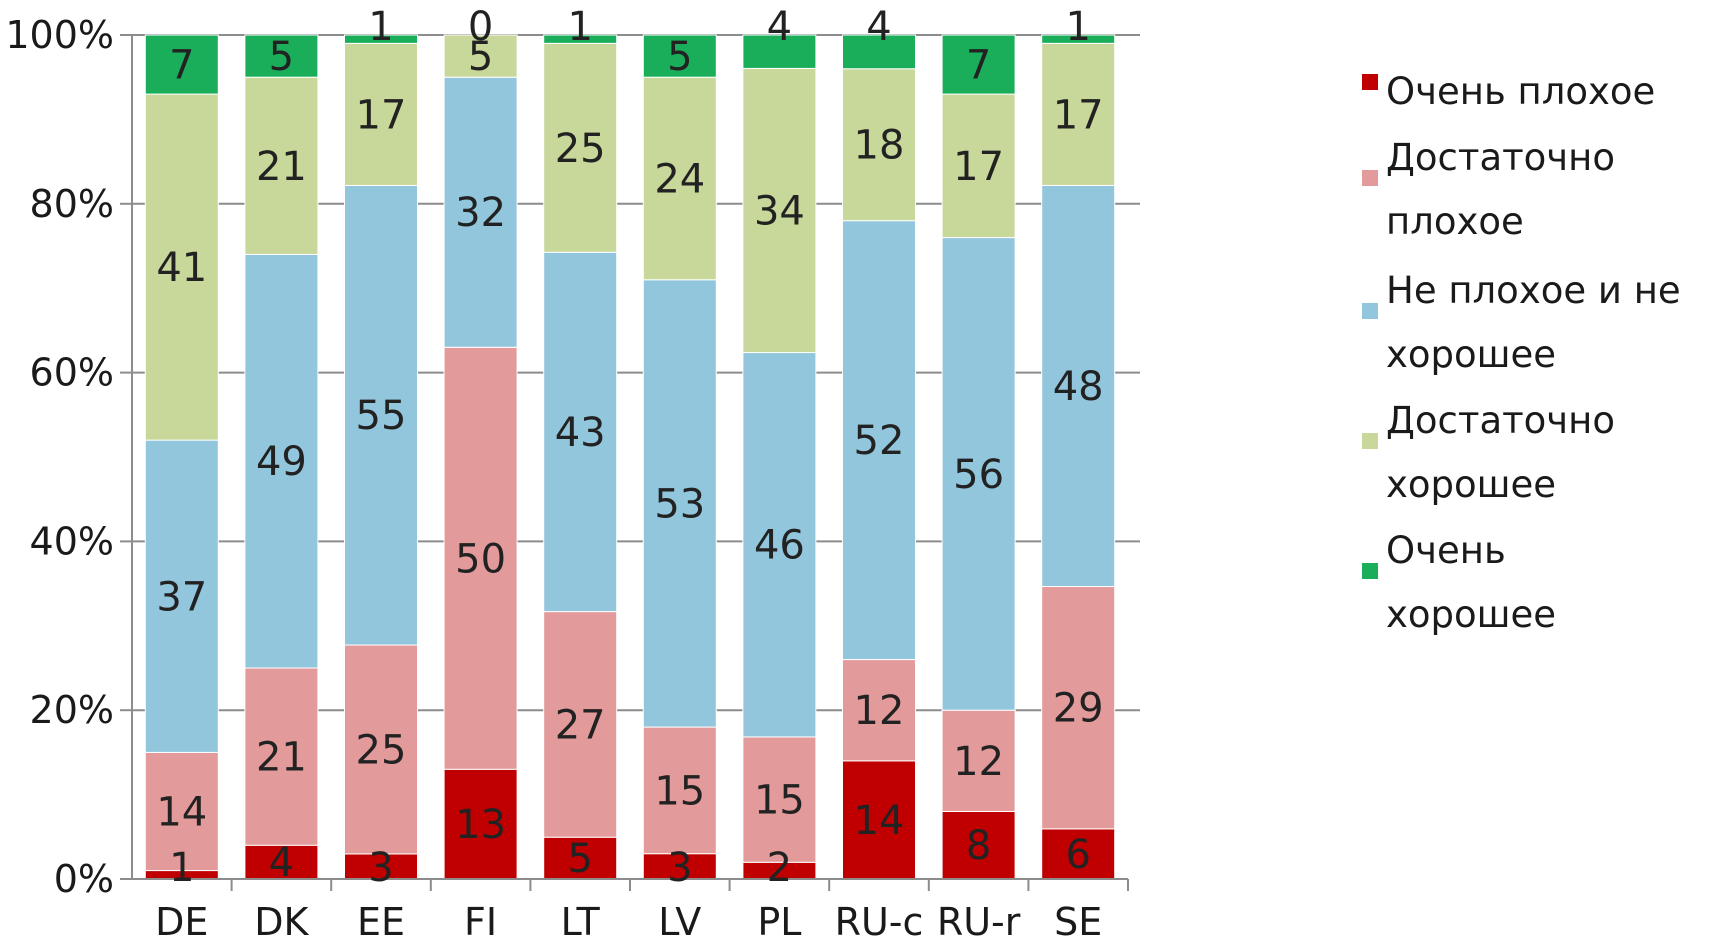  I want to click on data-label: 2, so click(779, 868).